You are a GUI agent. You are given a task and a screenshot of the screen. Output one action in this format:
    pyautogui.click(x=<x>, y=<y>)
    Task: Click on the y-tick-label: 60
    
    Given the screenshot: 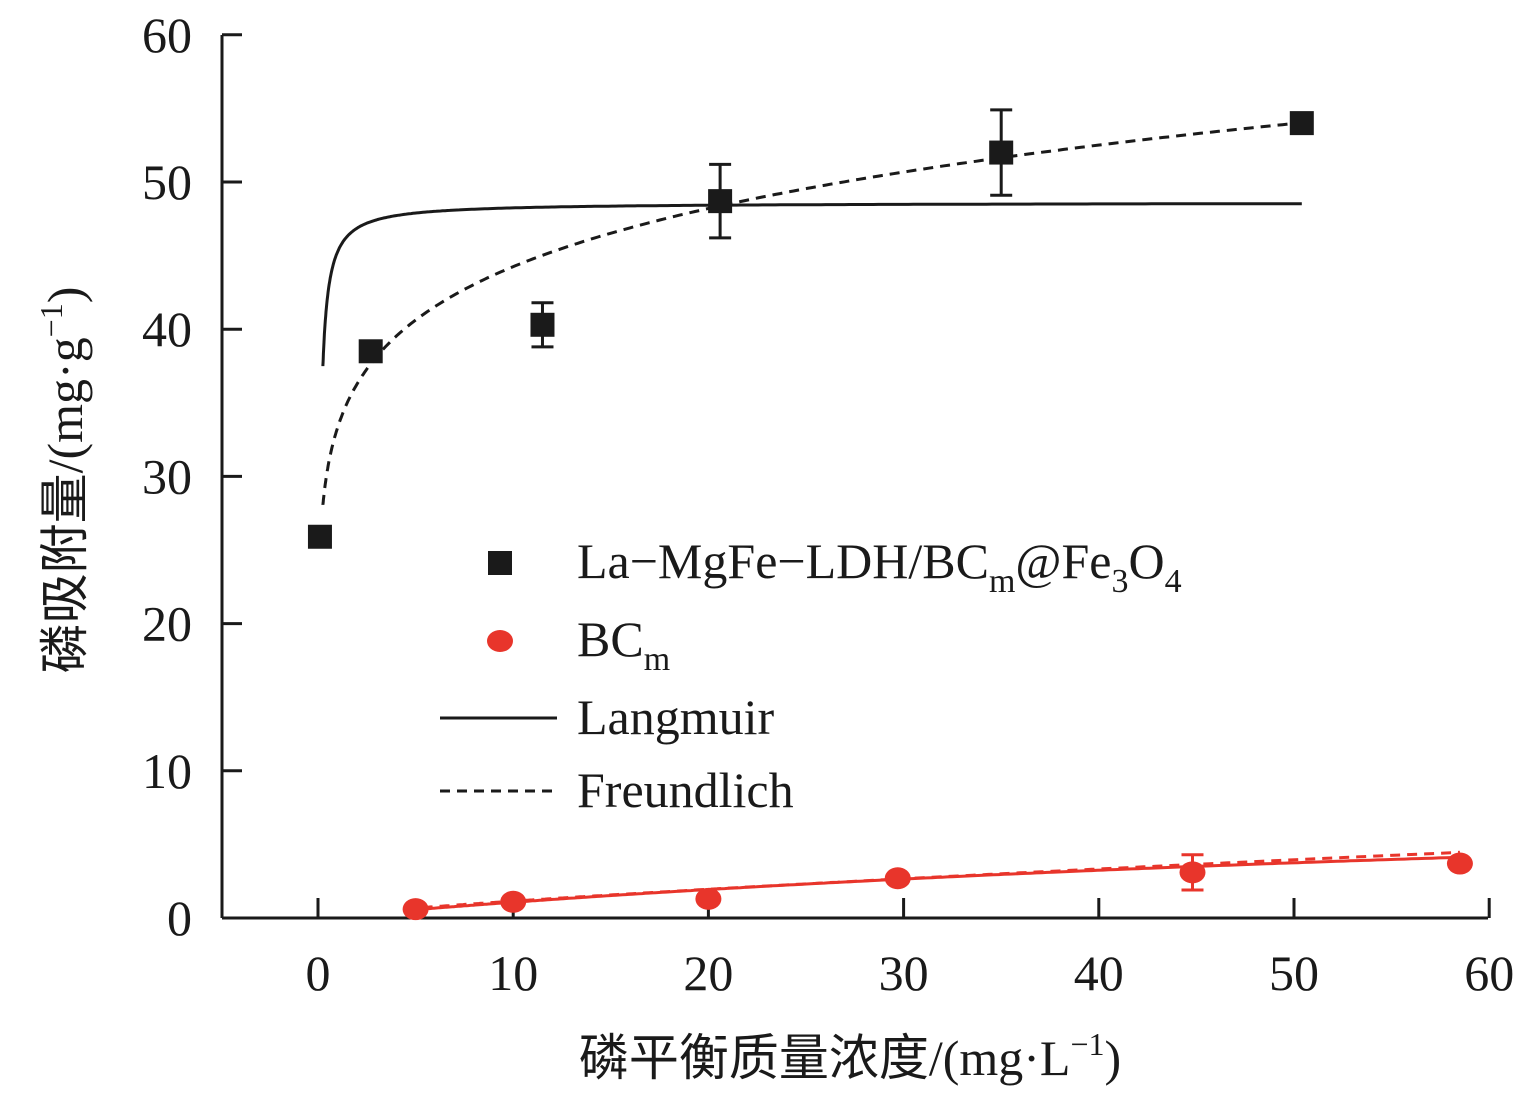 What is the action you would take?
    pyautogui.click(x=167, y=35)
    